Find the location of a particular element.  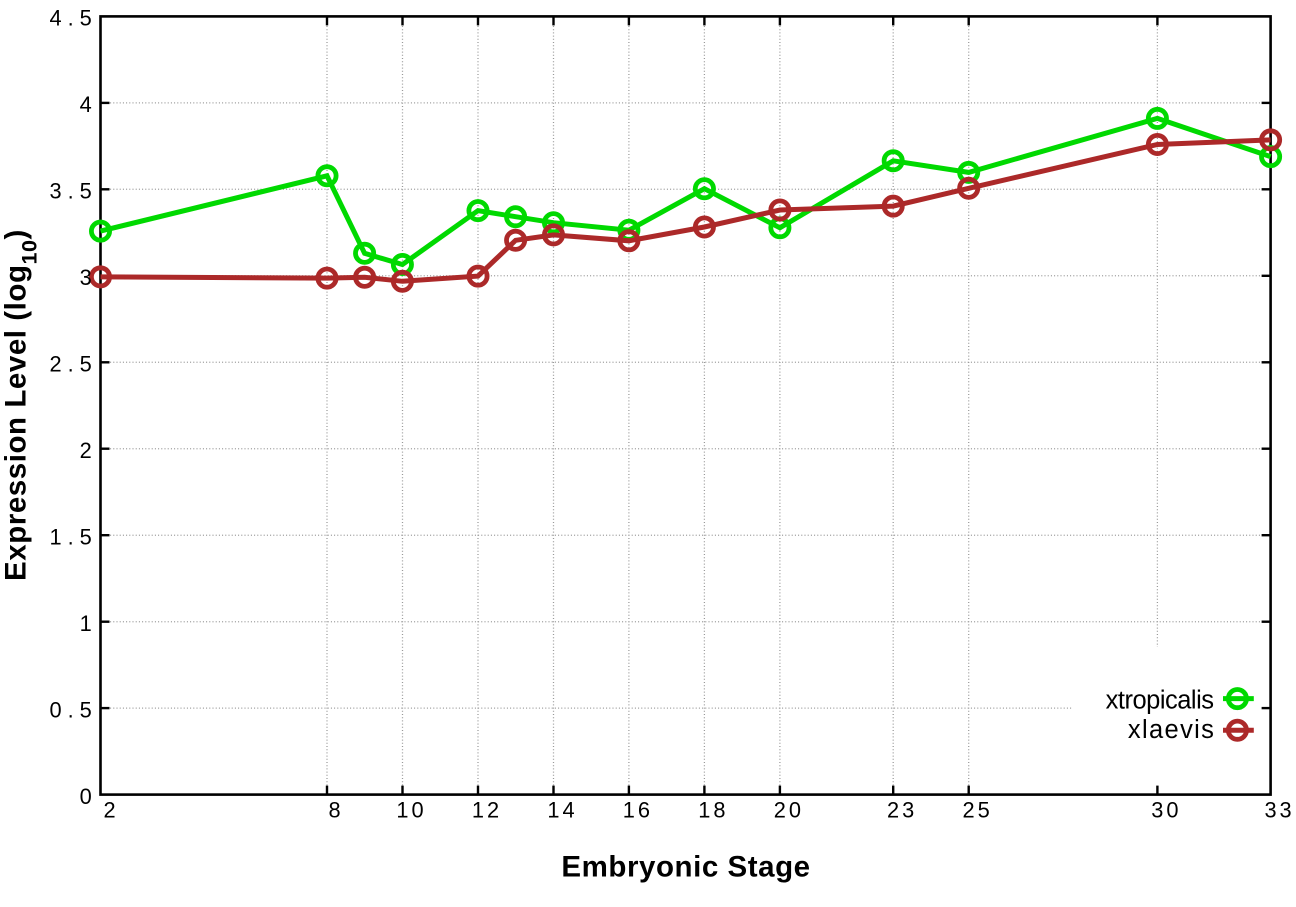

svg-text: Embryonic Stage is located at coordinates (685, 866).